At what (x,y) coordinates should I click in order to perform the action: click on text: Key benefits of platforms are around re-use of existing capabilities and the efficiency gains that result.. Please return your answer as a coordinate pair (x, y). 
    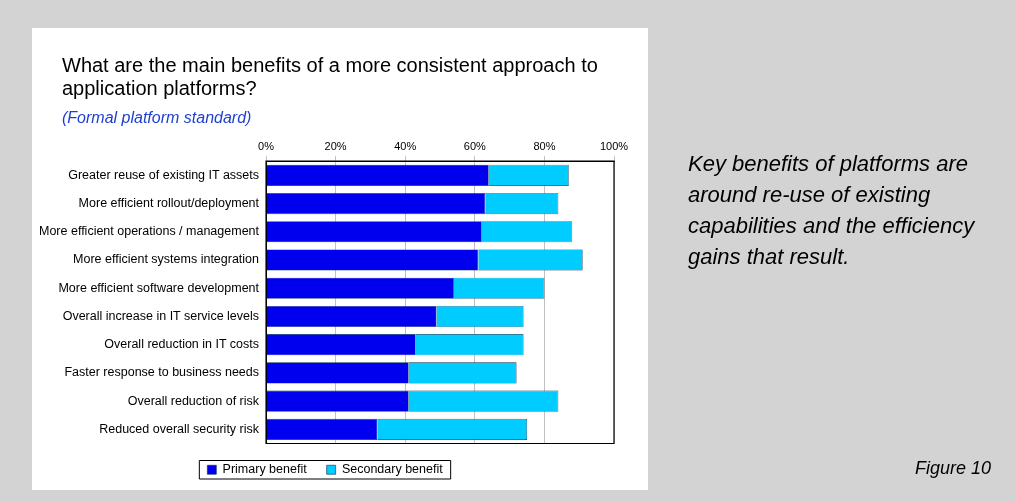
    Looking at the image, I should click on (832, 210).